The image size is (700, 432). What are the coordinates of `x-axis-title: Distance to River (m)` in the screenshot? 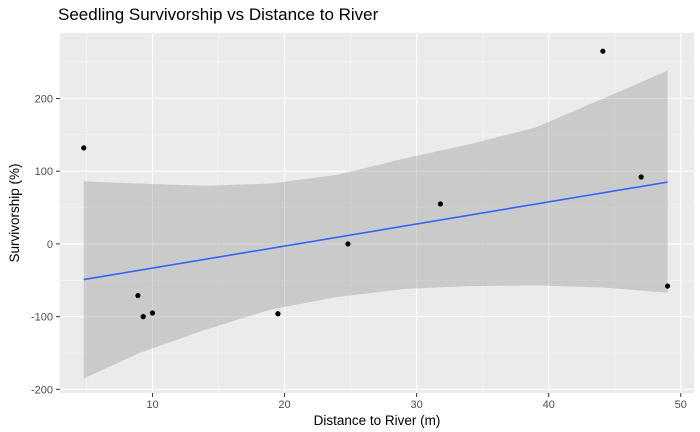 It's located at (377, 420).